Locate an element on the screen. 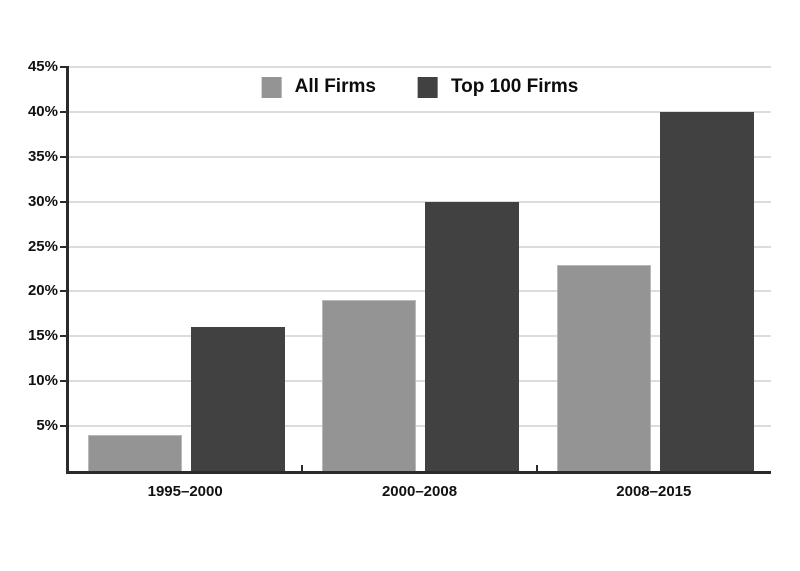 The height and width of the screenshot is (571, 800). legend: All Firms Top 100 Firms is located at coordinates (420, 87).